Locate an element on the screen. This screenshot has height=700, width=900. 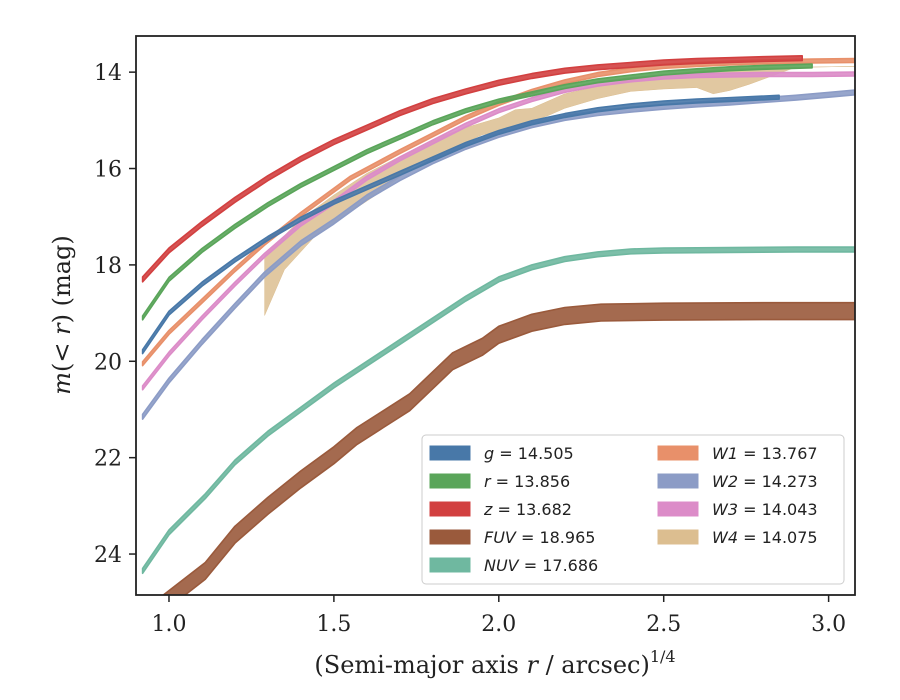
legend-label-r: r = 13.856 is located at coordinates (527, 481).